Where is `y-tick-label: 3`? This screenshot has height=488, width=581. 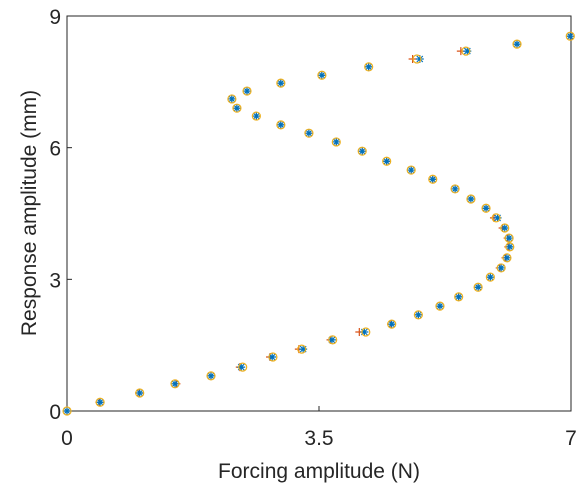
y-tick-label: 3 is located at coordinates (55, 280).